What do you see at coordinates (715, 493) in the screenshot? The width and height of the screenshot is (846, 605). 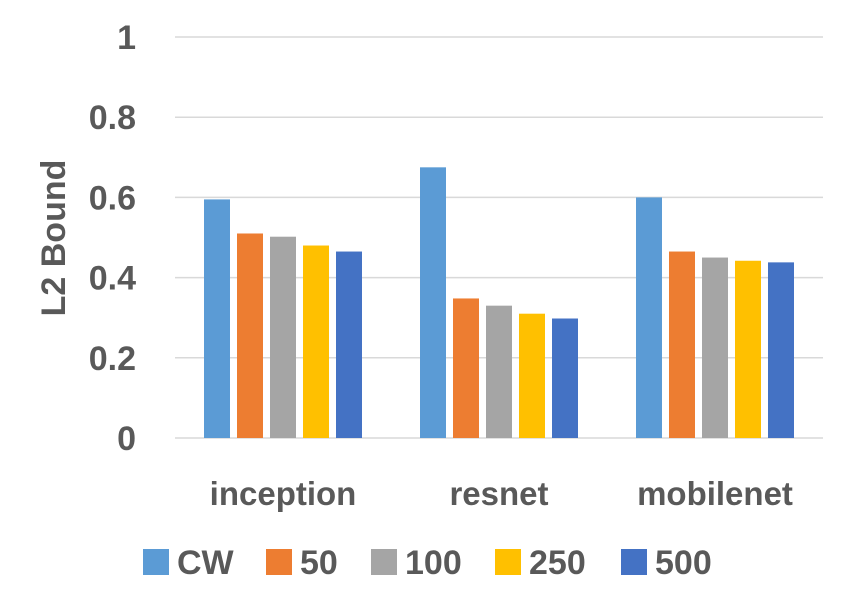 I see `x-category-label: mobilenet` at bounding box center [715, 493].